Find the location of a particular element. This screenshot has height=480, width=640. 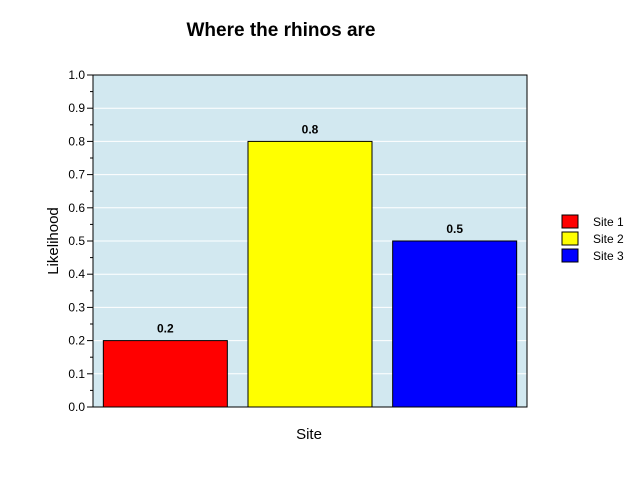

data-label: 0.8 is located at coordinates (310, 129).